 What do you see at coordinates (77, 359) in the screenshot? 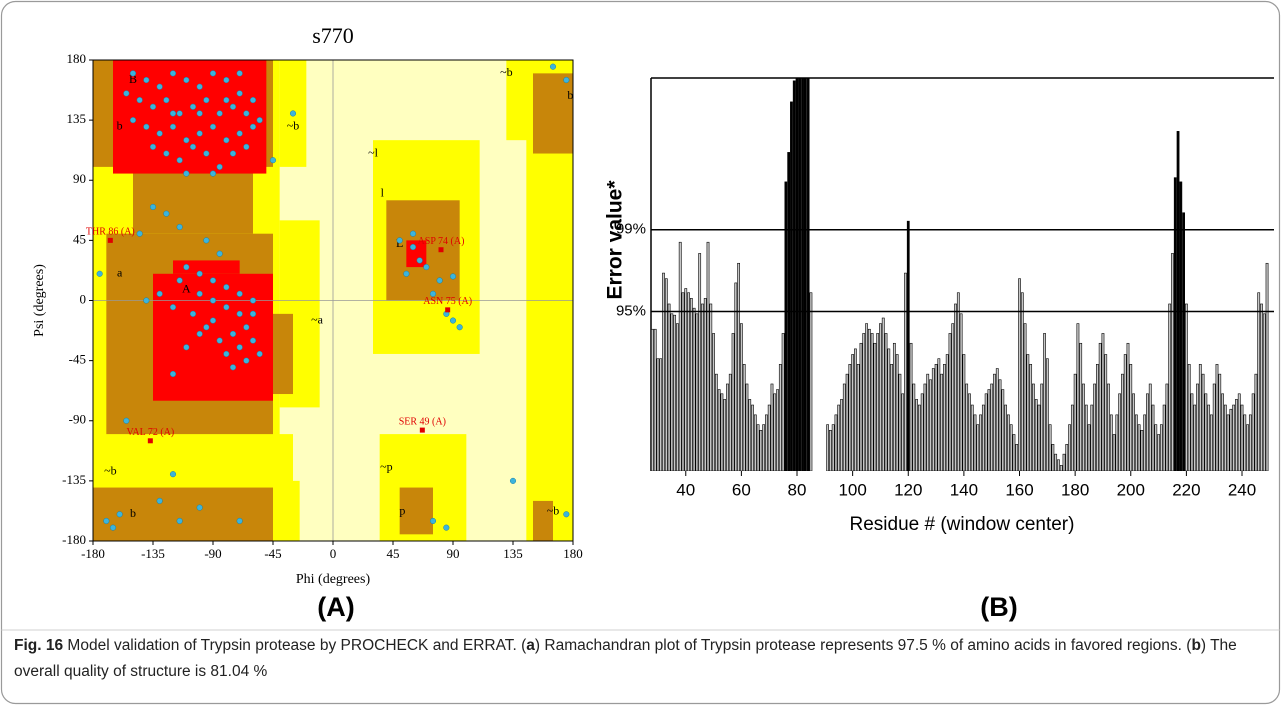
I see `y-tick-label: -45` at bounding box center [77, 359].